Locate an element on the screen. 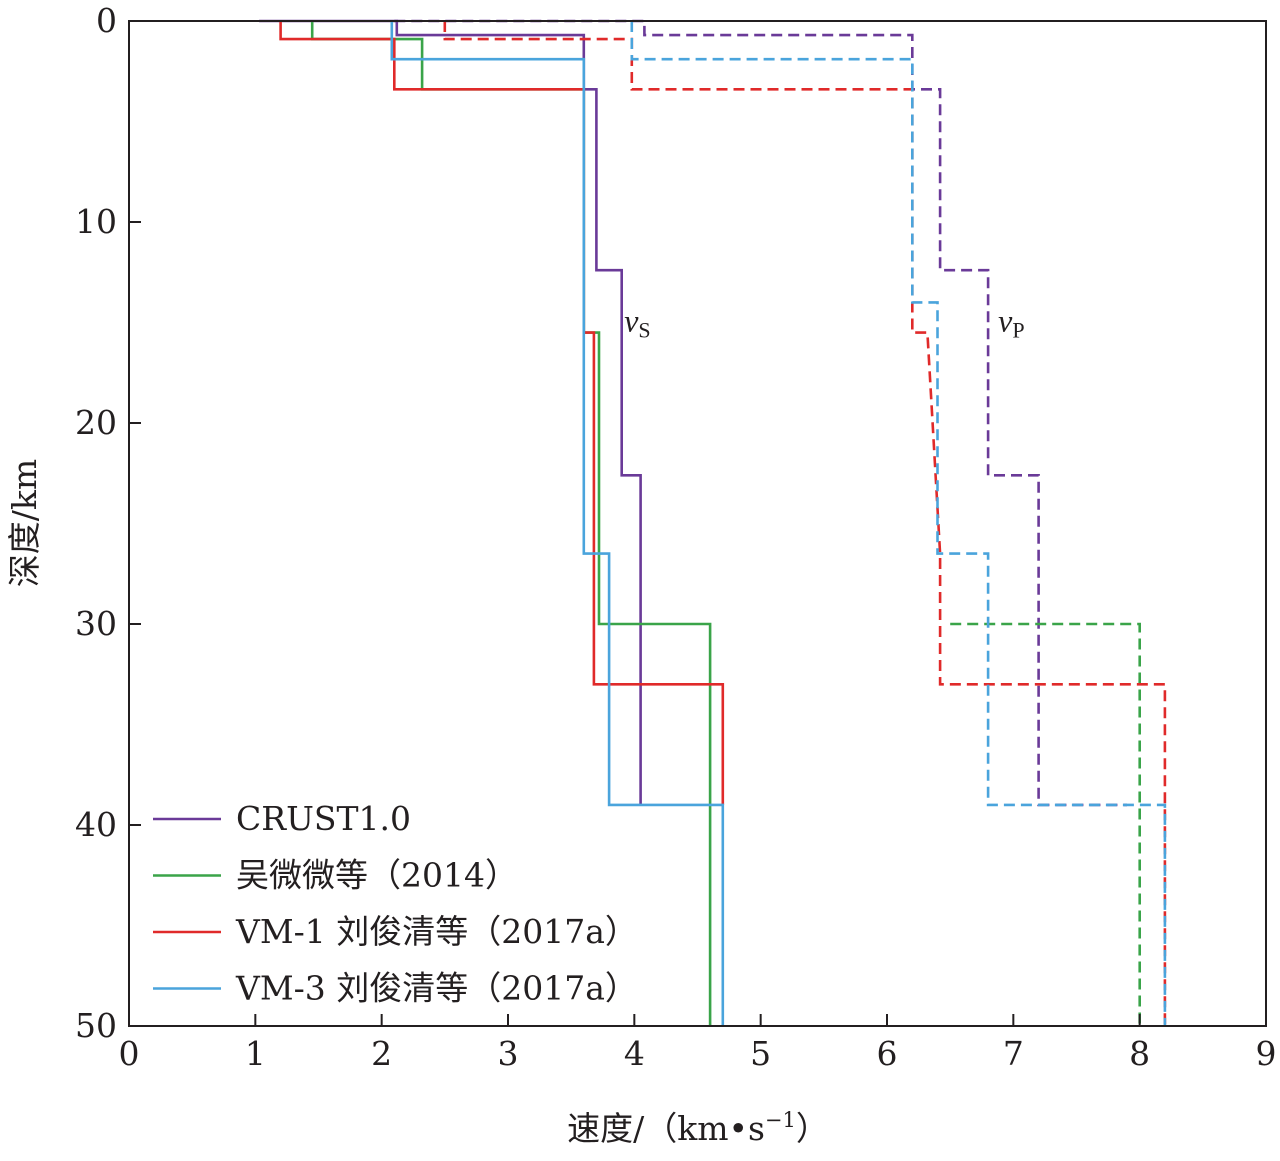 This screenshot has height=1161, width=1280. annotation-vp: vP is located at coordinates (1011, 322).